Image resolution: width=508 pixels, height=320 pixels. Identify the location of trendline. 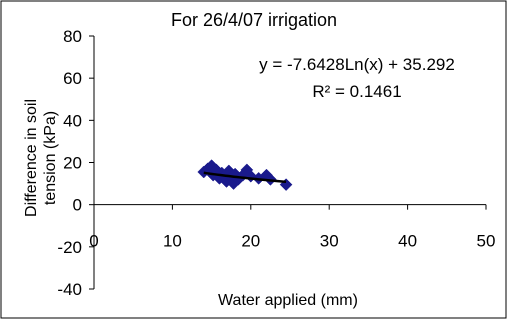
(245, 177).